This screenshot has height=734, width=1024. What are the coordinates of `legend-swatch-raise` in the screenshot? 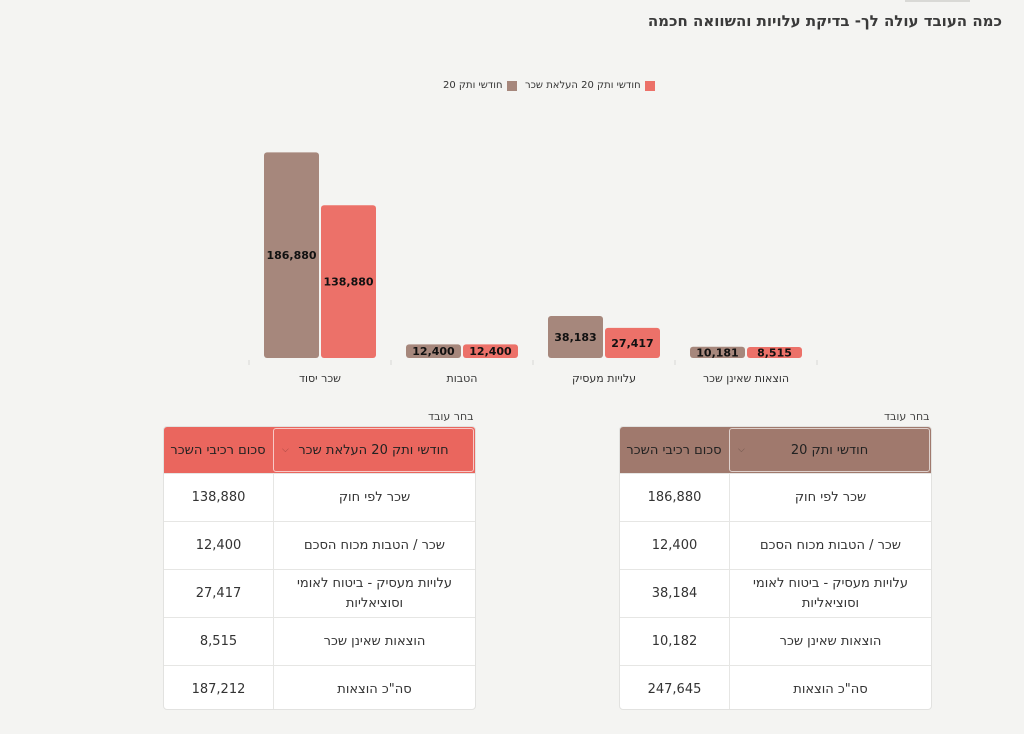 It's located at (649, 85).